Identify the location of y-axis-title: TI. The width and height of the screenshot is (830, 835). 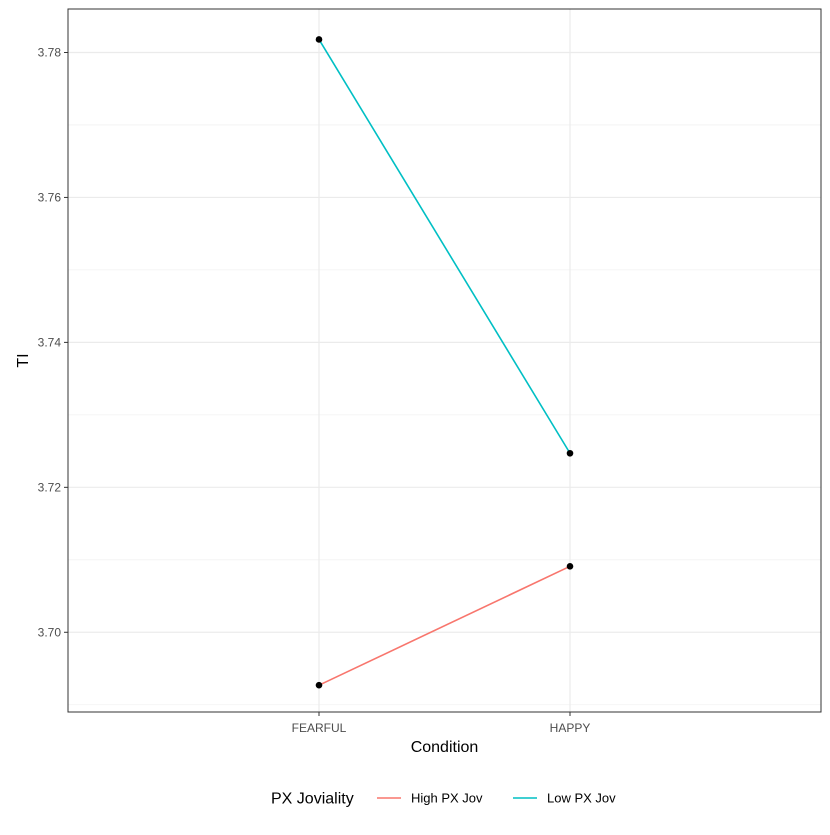
(23, 360).